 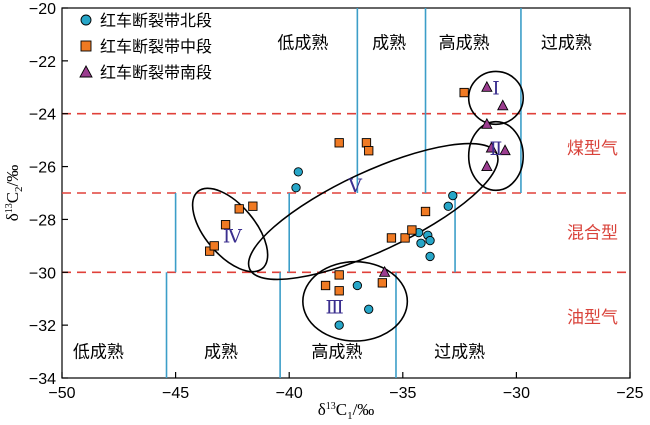 I want to click on x-tick-label-2: −40, so click(x=289, y=393).